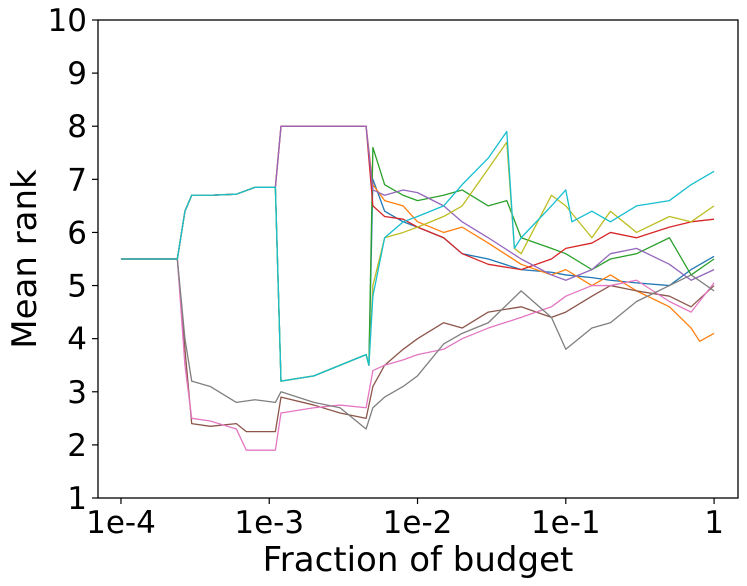 This screenshot has height=586, width=747. Describe the element at coordinates (77, 74) in the screenshot. I see `y-tick-label: 9` at that location.